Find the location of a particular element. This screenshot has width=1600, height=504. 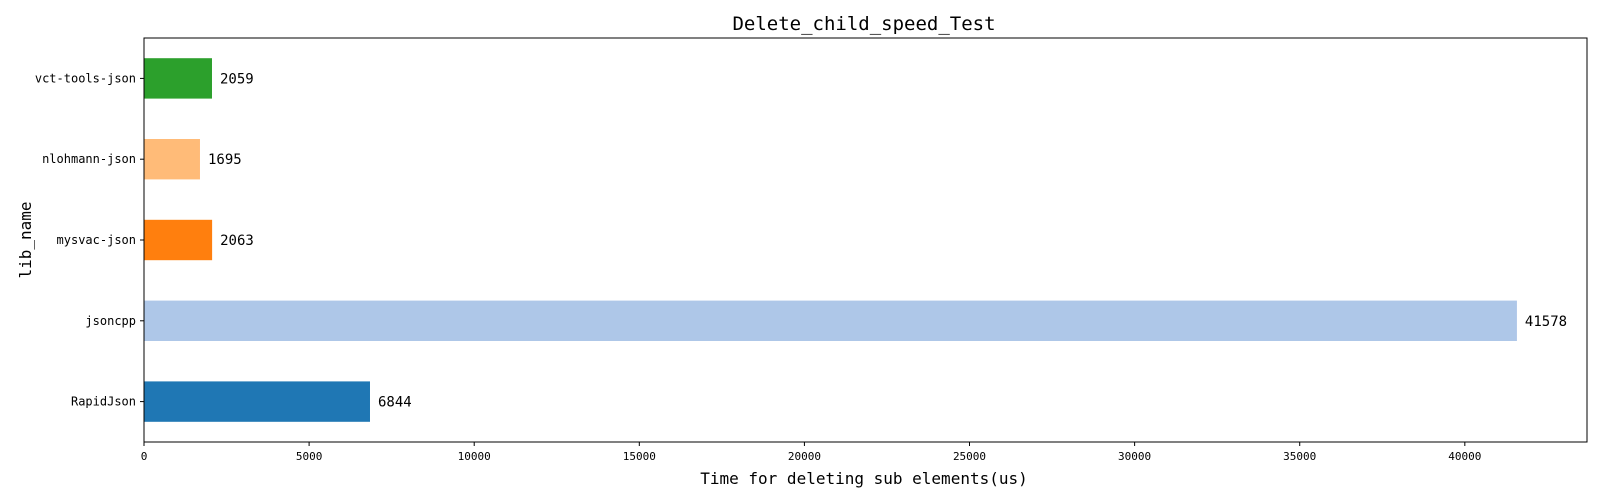

bar-nlohmann-json is located at coordinates (172, 159).